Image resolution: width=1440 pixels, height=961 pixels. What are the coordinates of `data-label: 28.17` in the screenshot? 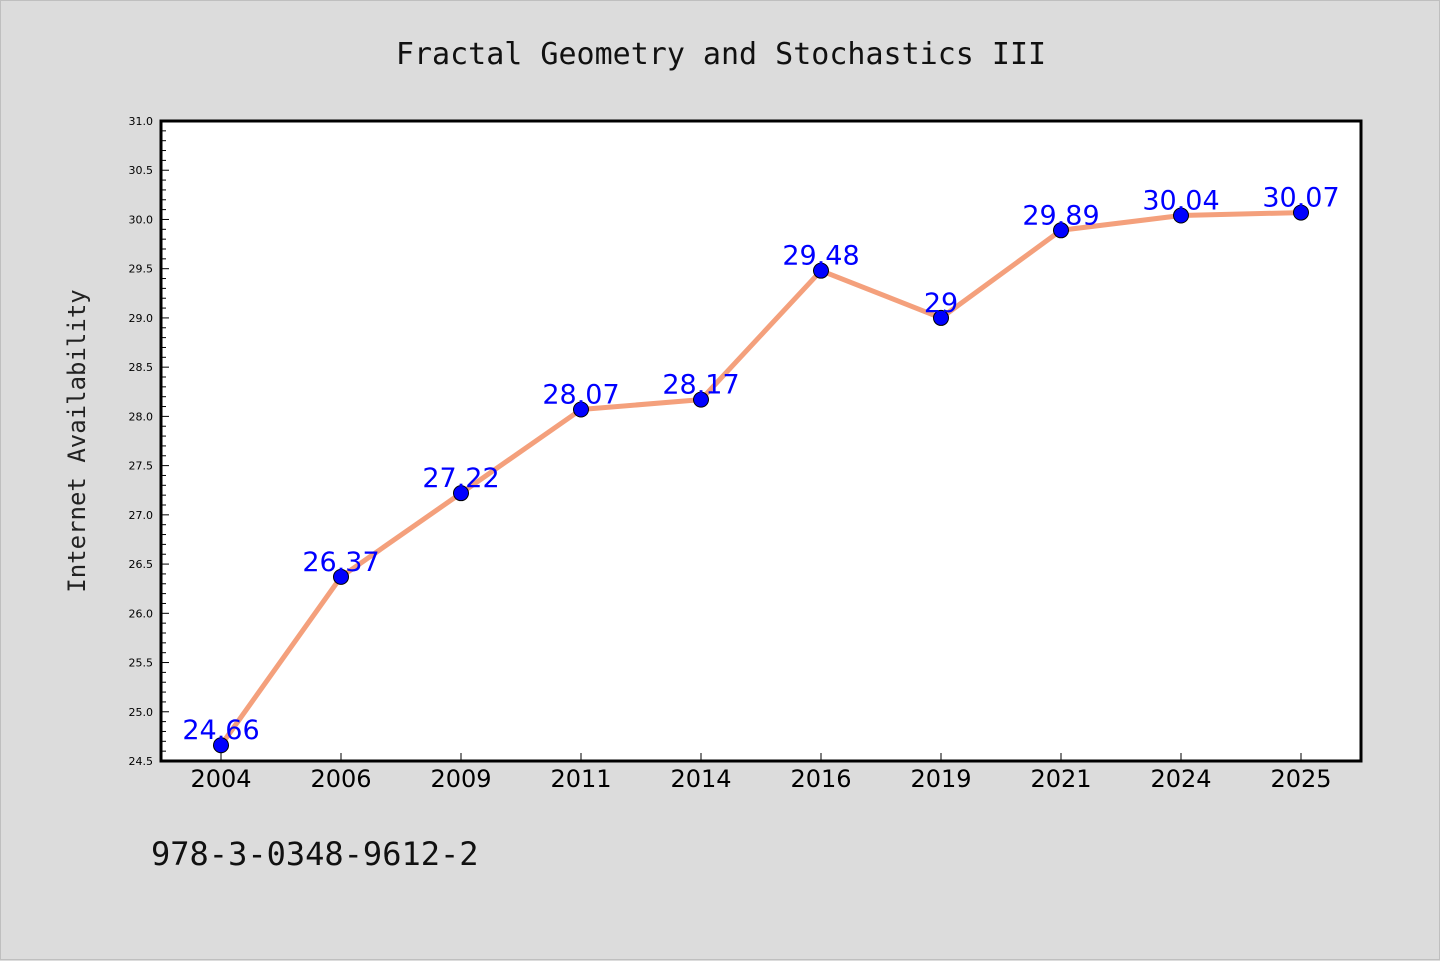 It's located at (700, 385).